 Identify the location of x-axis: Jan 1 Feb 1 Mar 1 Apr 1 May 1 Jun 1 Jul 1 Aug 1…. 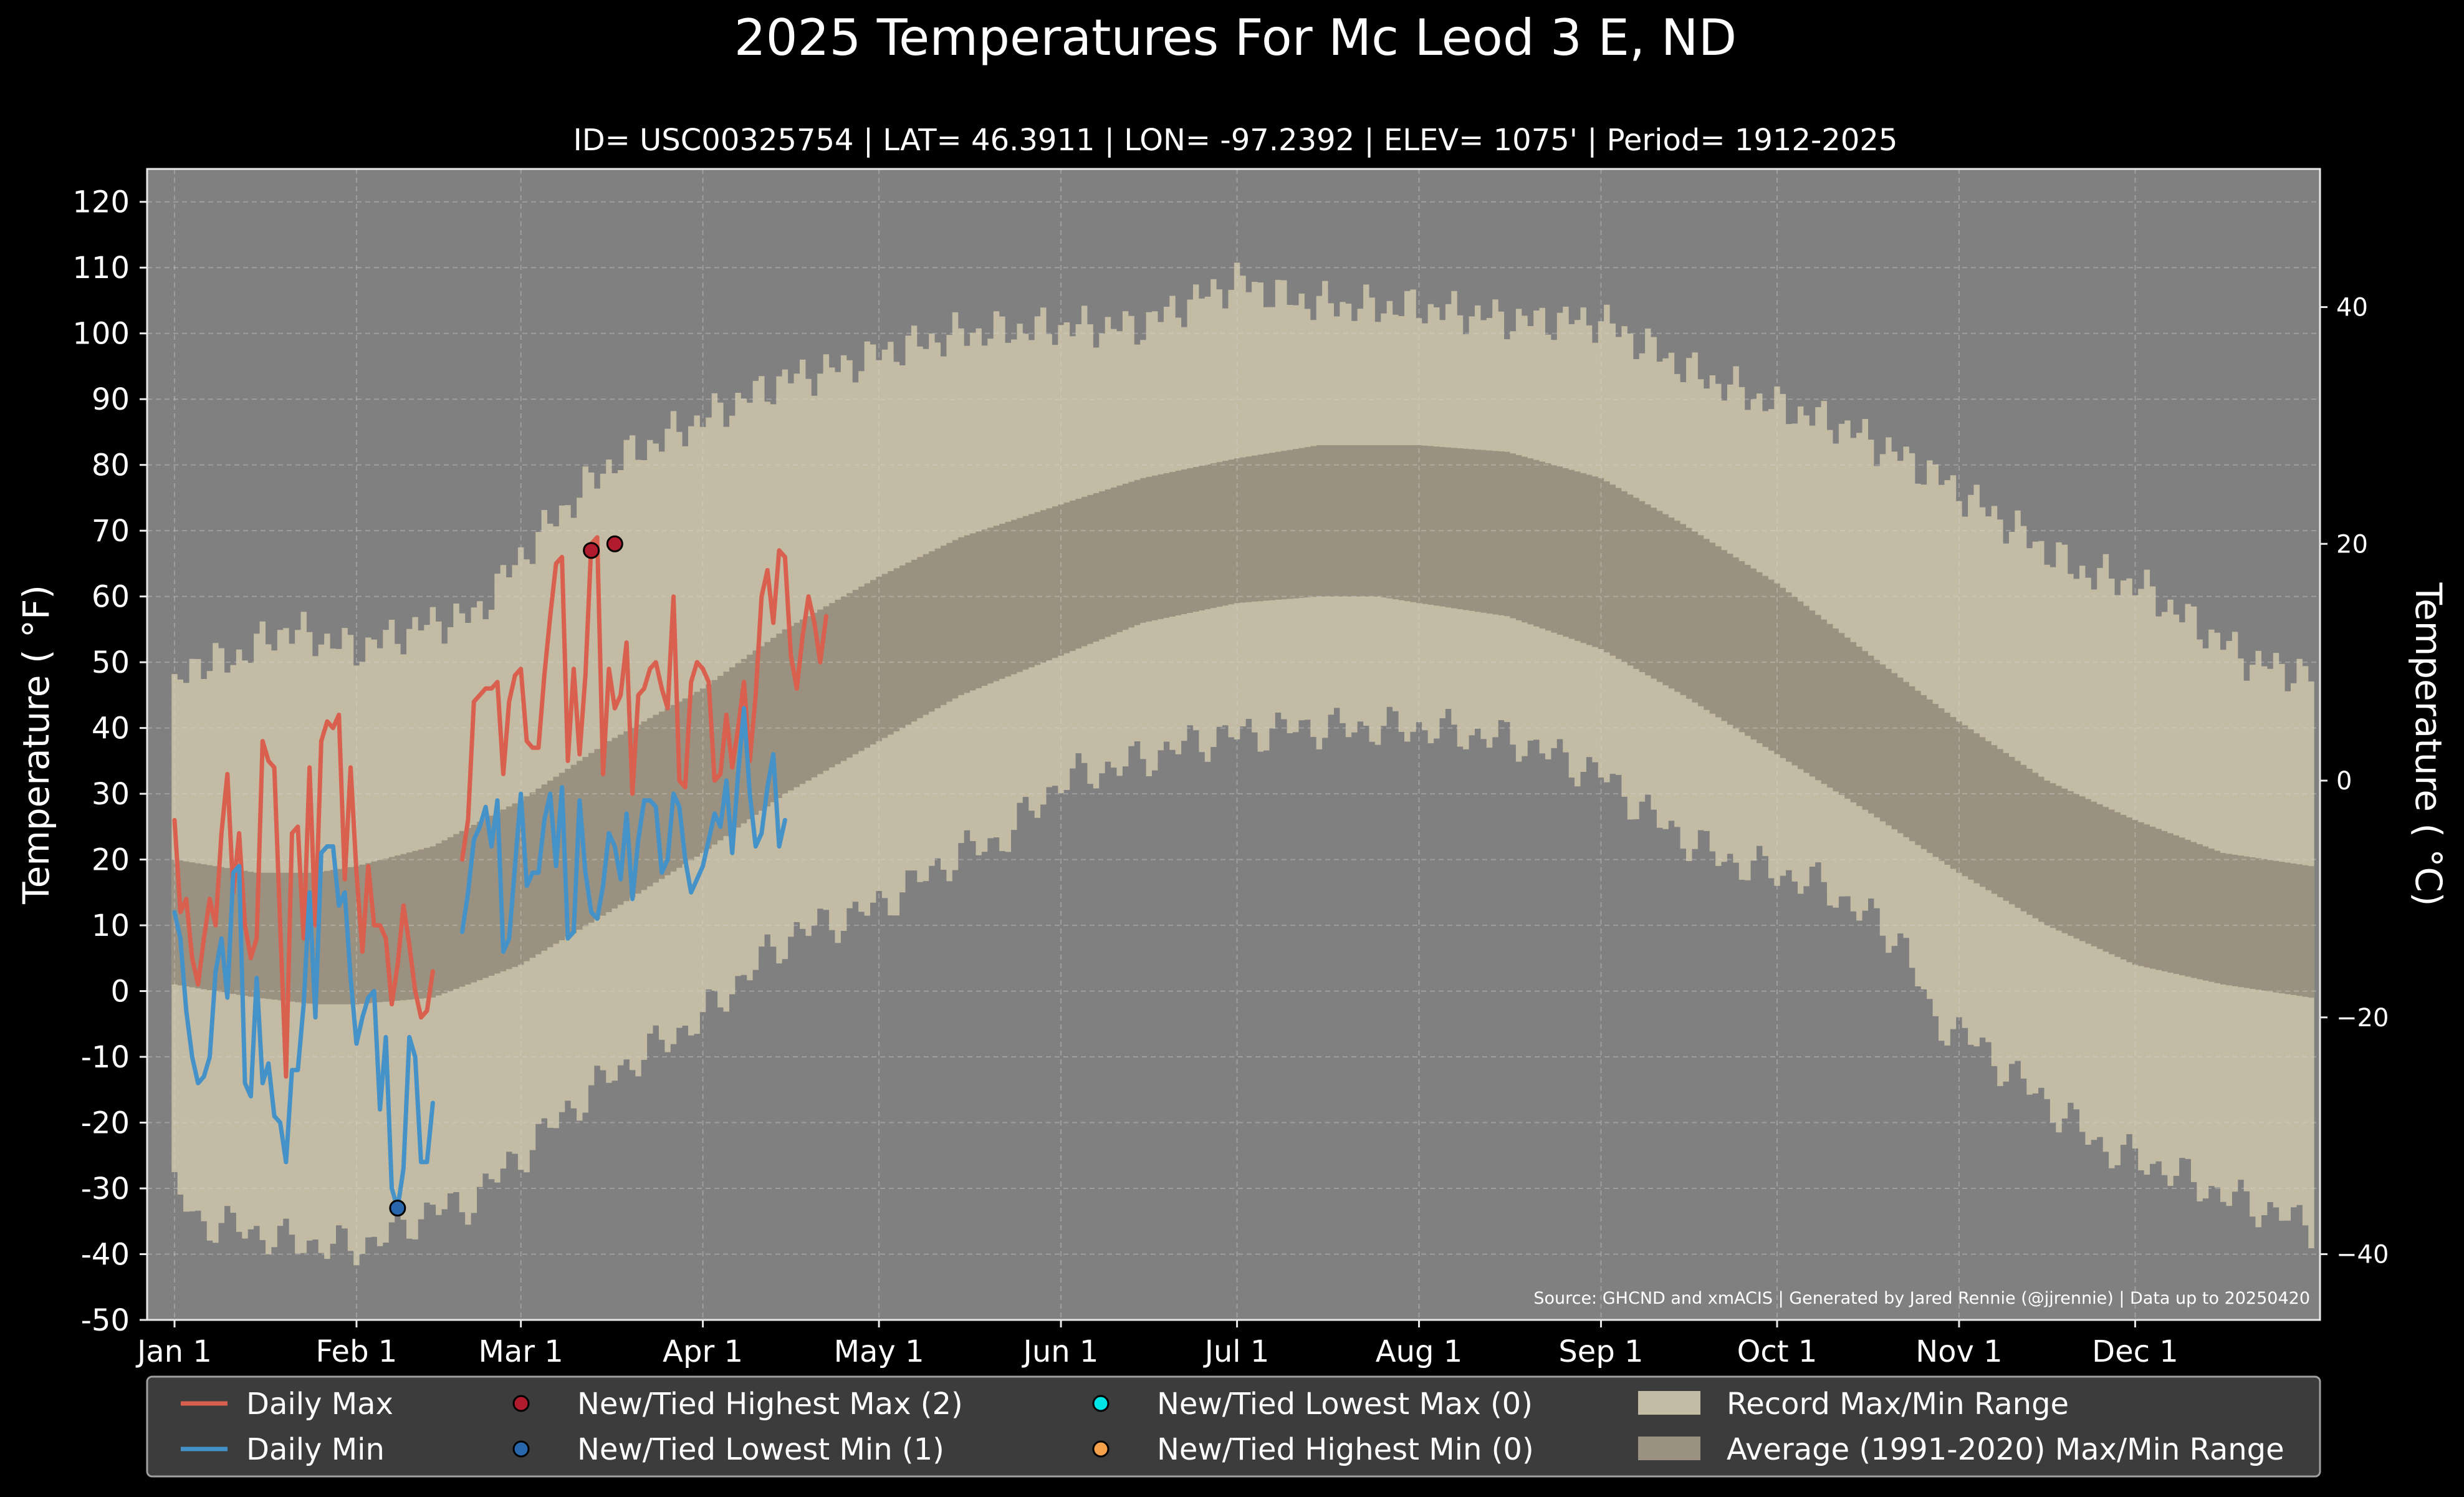
(1157, 1344).